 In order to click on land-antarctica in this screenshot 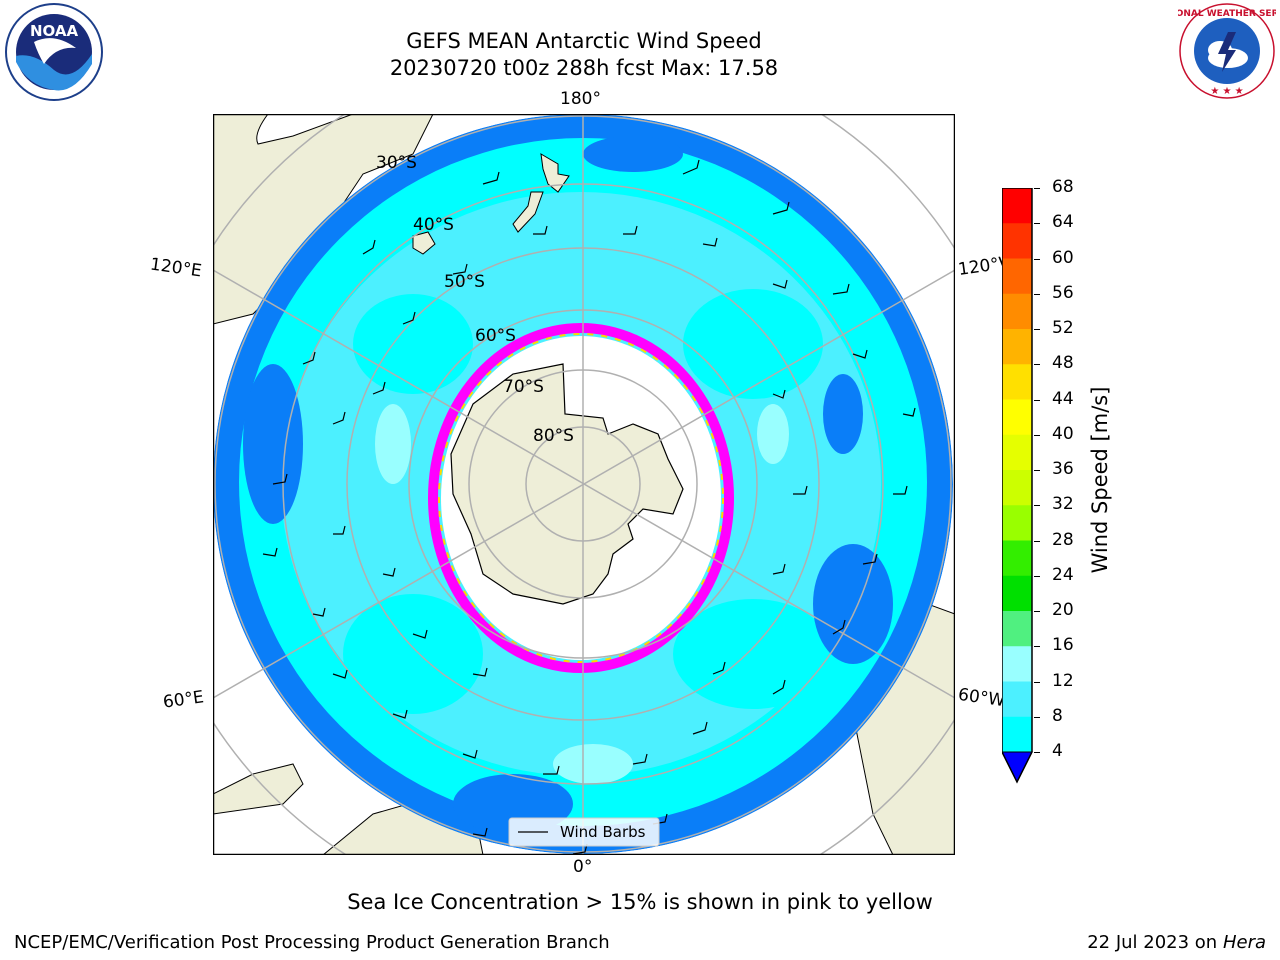, I will do `click(567, 484)`.